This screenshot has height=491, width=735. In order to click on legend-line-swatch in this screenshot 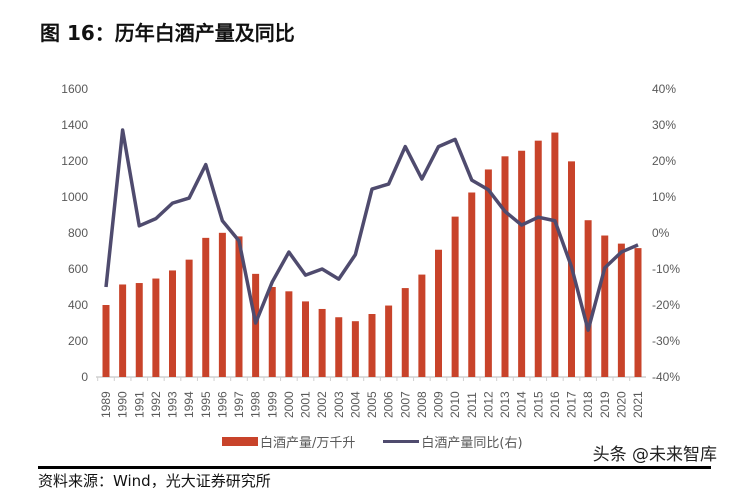, I will do `click(401, 441)`.